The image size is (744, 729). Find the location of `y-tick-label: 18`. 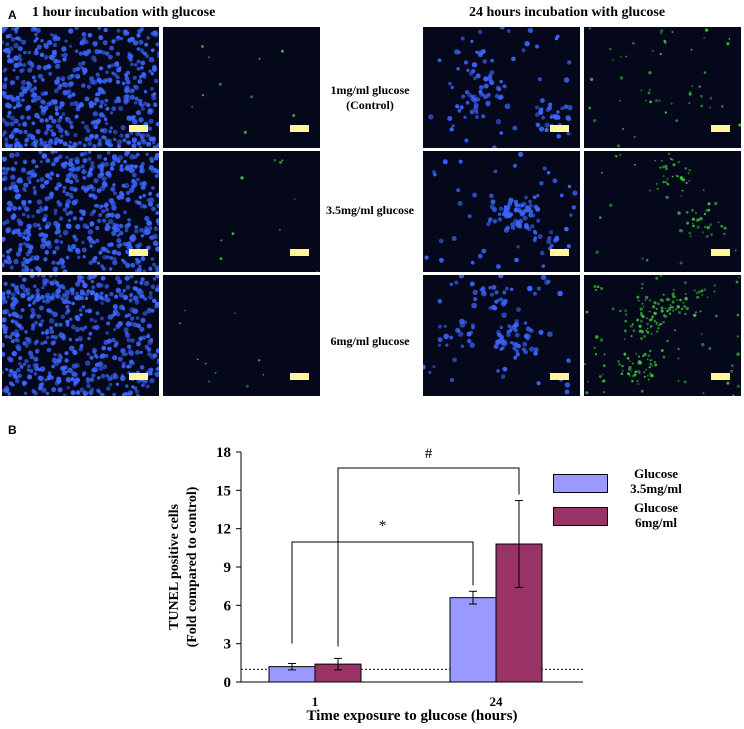

y-tick-label: 18 is located at coordinates (223, 453).